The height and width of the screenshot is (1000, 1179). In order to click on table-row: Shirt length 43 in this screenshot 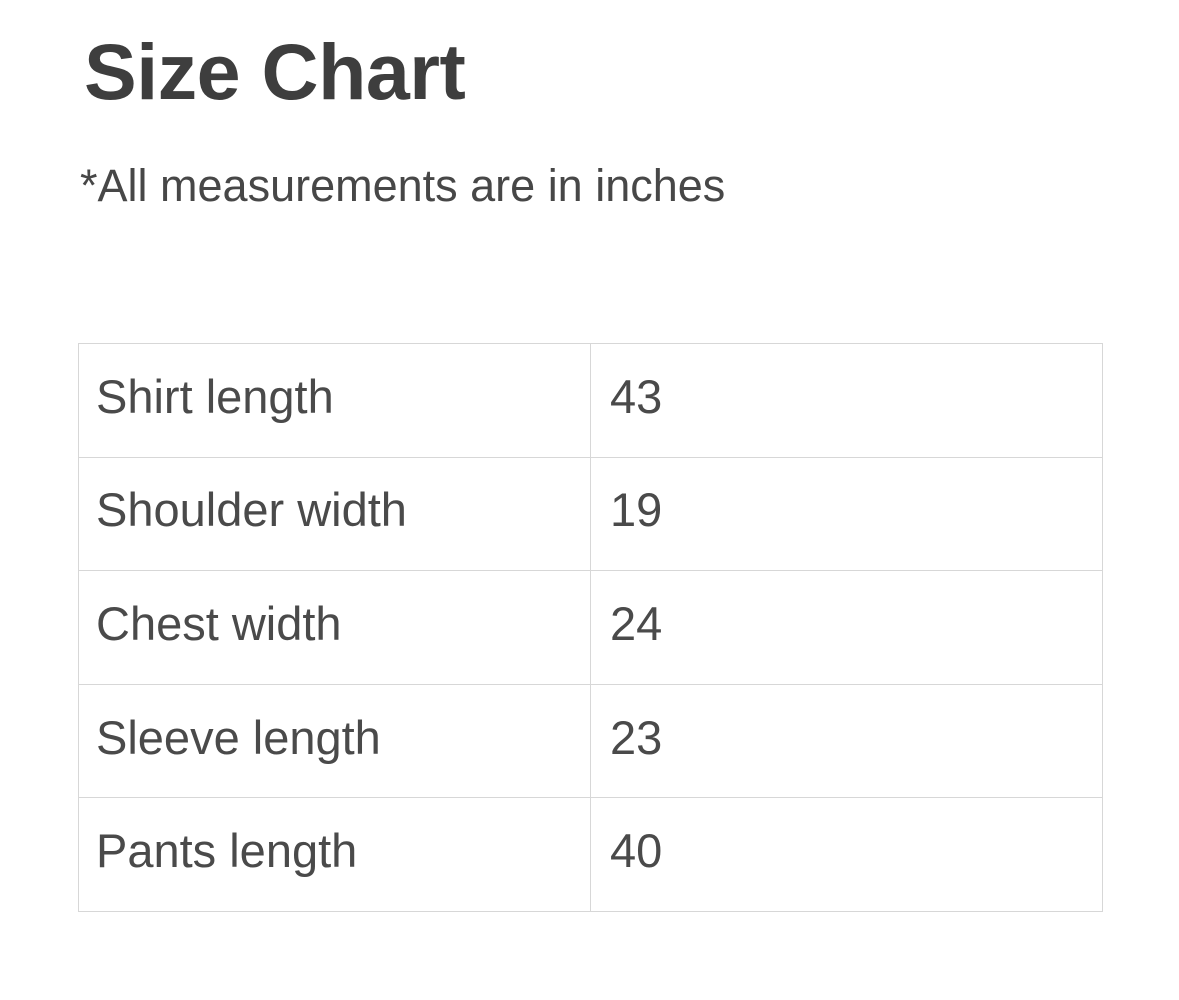, I will do `click(590, 400)`.